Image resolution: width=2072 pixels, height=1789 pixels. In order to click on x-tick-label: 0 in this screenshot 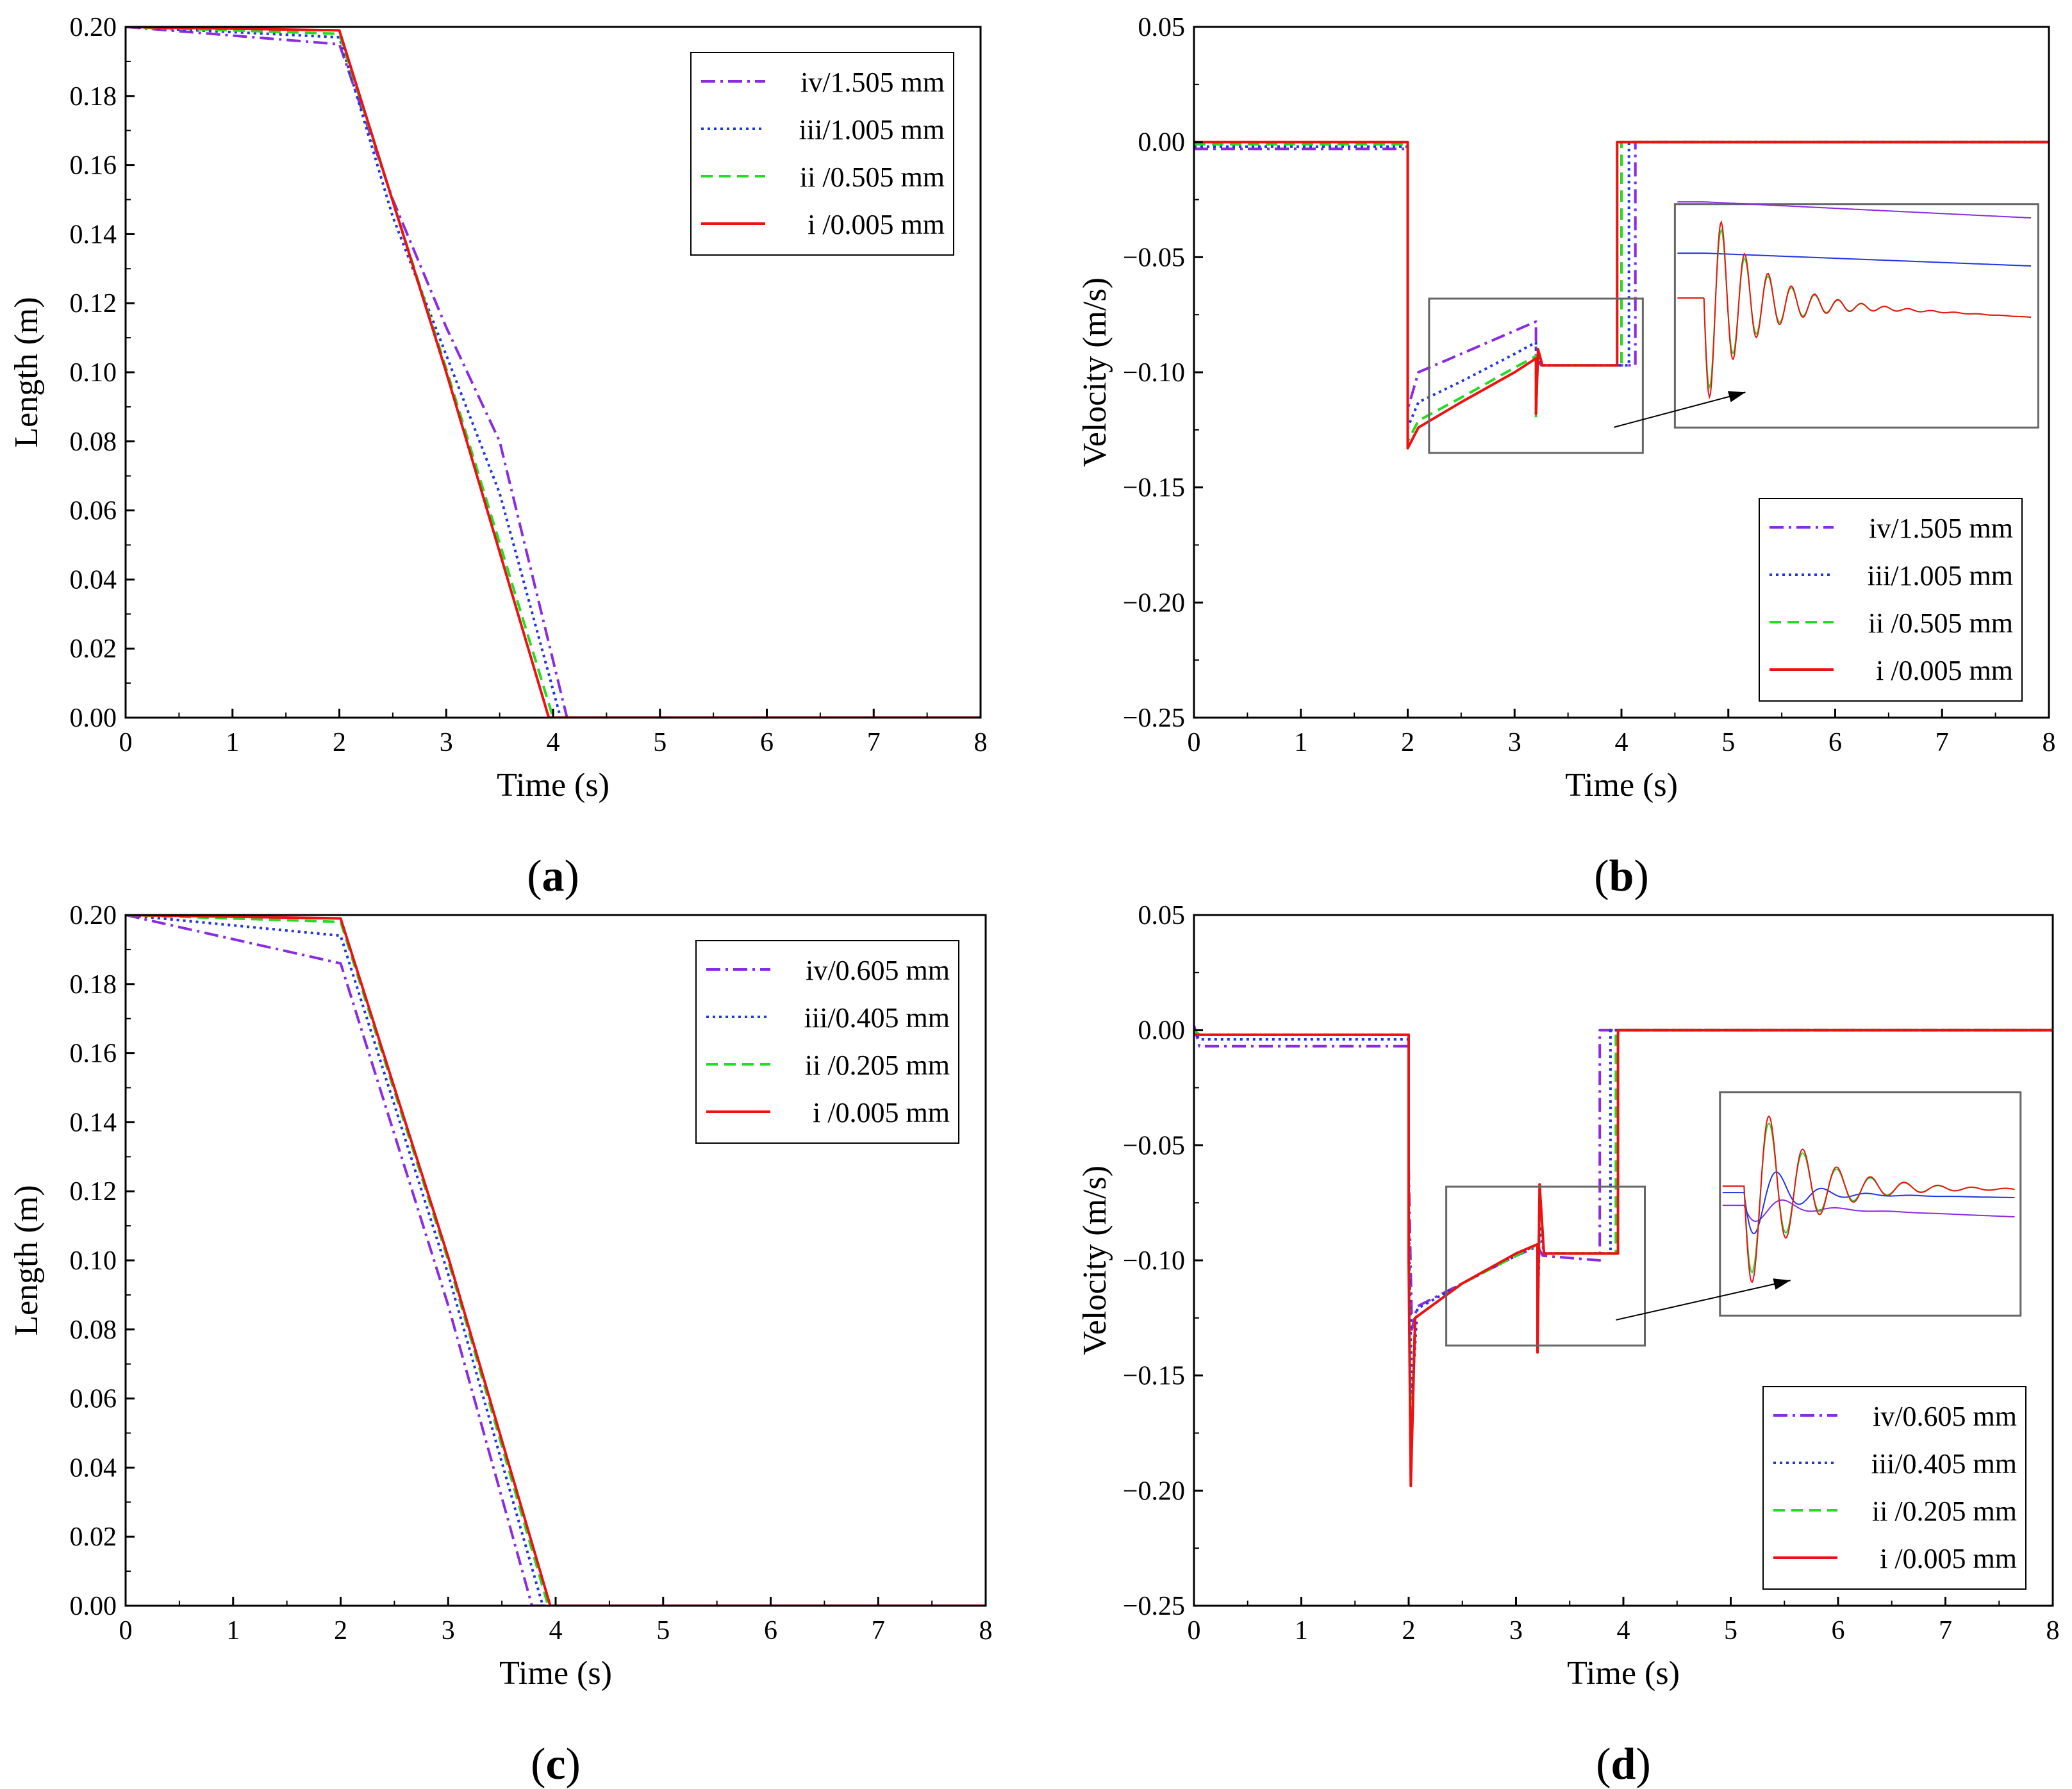, I will do `click(126, 742)`.